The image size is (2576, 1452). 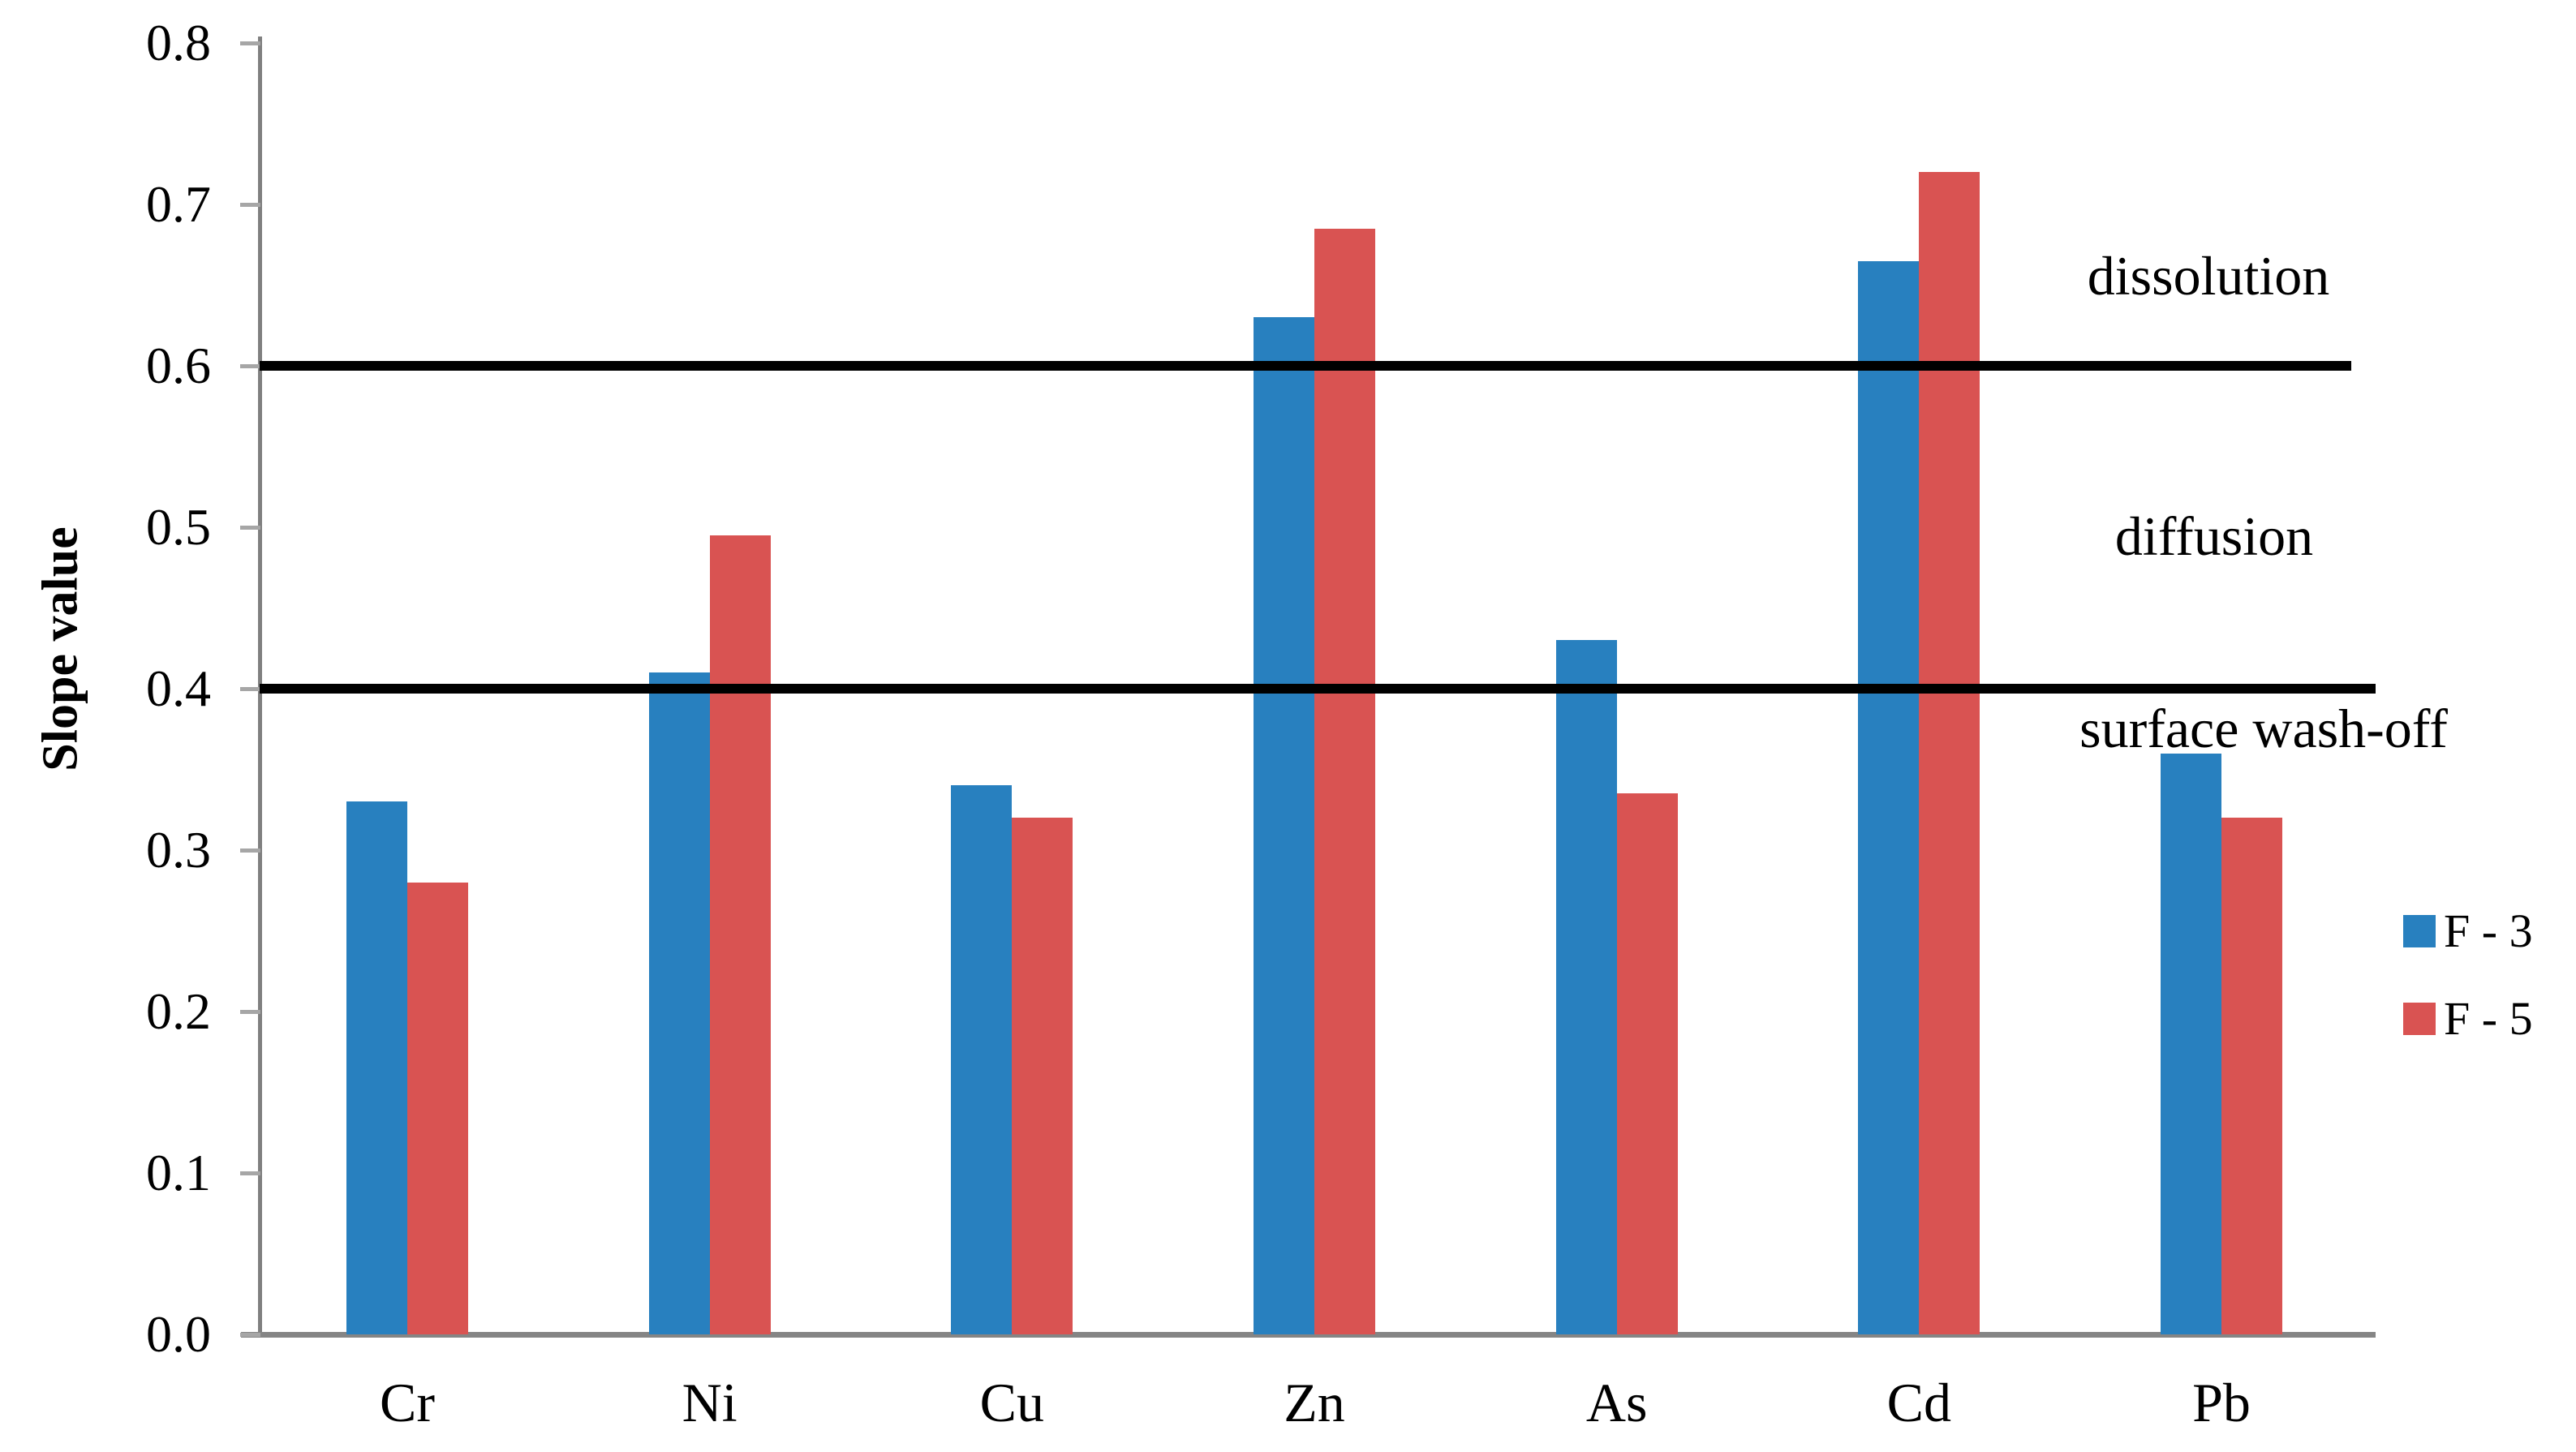 What do you see at coordinates (2488, 1019) in the screenshot?
I see `legend-label-F-5: F - 5` at bounding box center [2488, 1019].